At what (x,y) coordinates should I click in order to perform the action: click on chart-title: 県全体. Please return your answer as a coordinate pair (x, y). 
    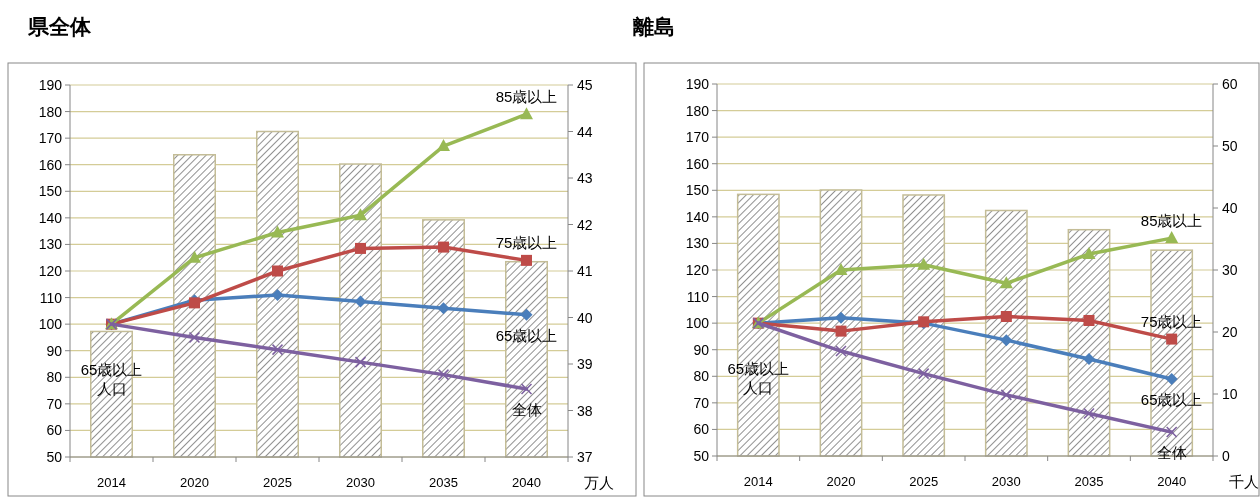
    Looking at the image, I should click on (59, 26).